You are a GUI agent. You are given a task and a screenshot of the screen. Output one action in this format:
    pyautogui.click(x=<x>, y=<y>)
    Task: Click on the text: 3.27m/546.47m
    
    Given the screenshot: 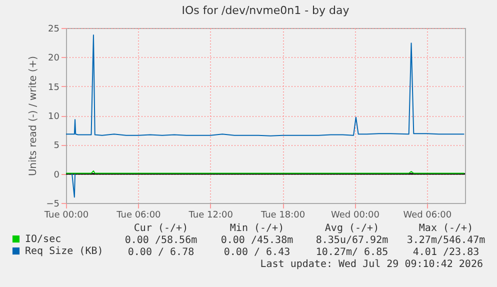 What is the action you would take?
    pyautogui.click(x=446, y=240)
    